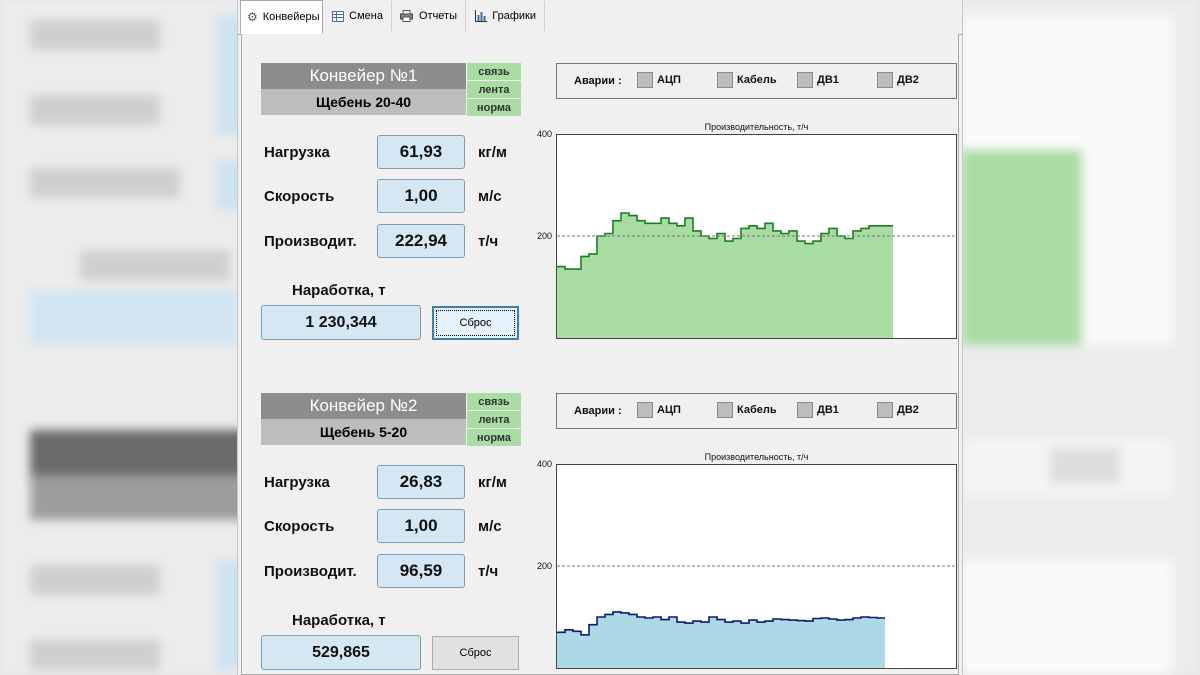  What do you see at coordinates (341, 652) in the screenshot?
I see `runtime-value: 529,865` at bounding box center [341, 652].